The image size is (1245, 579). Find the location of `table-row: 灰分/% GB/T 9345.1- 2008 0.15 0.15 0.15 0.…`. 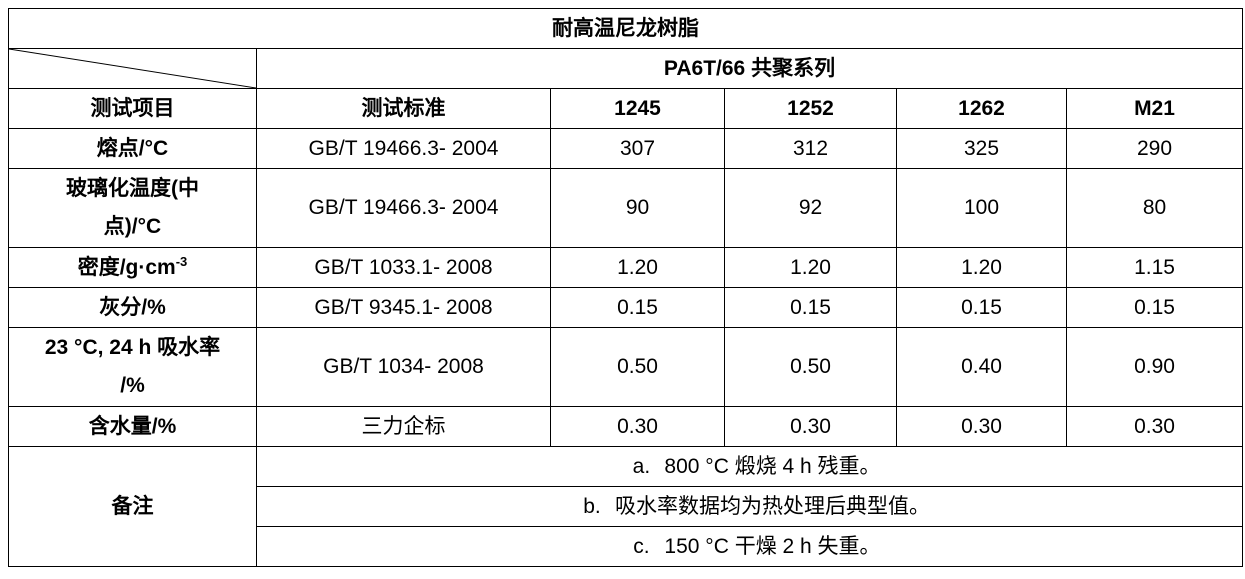

table-row: 灰分/% GB/T 9345.1- 2008 0.15 0.15 0.15 0.… is located at coordinates (625, 307).